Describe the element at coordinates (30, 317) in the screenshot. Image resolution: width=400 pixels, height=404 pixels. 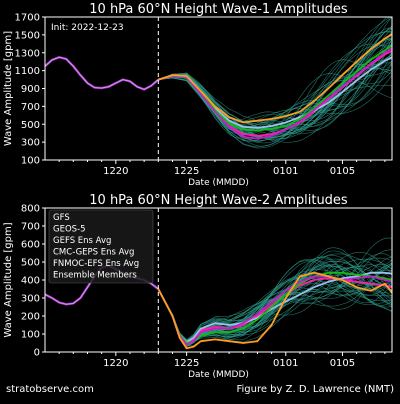
I see `y-tick-label: 200` at that location.